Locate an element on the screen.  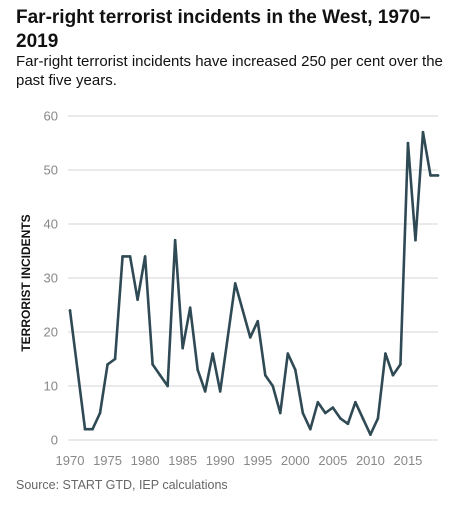
data-point-1982 is located at coordinates (160, 375).